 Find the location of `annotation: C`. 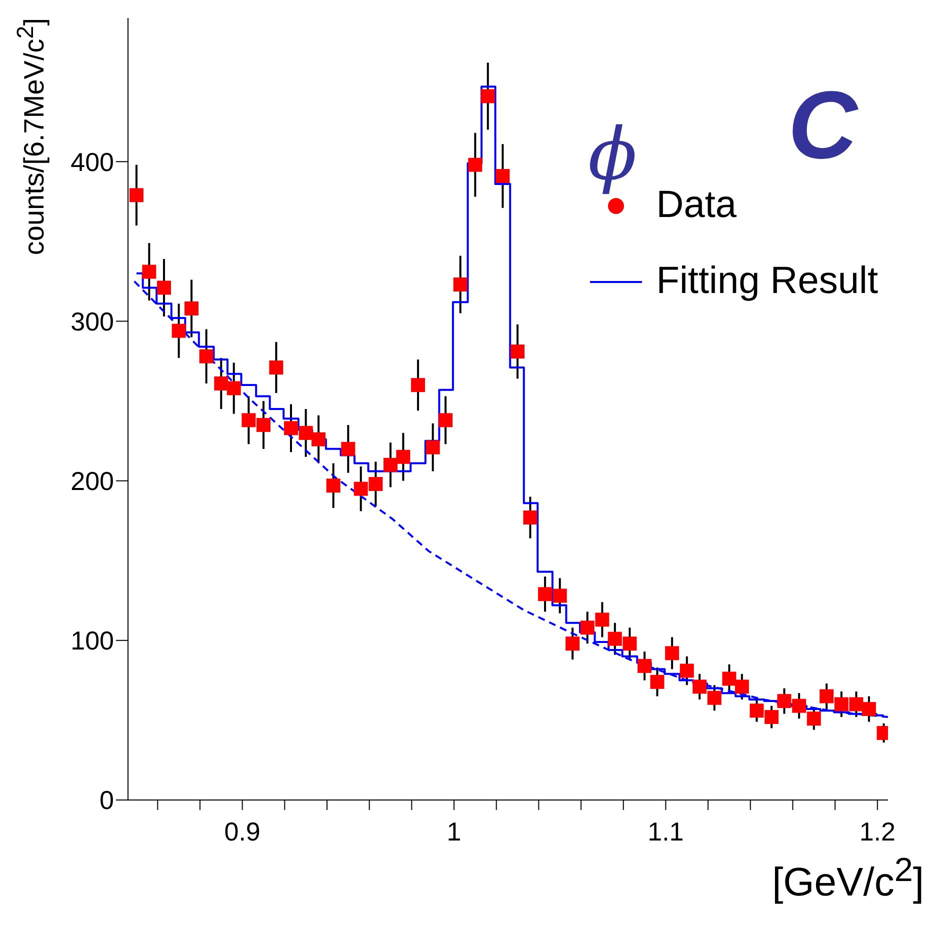

annotation: C is located at coordinates (823, 125).